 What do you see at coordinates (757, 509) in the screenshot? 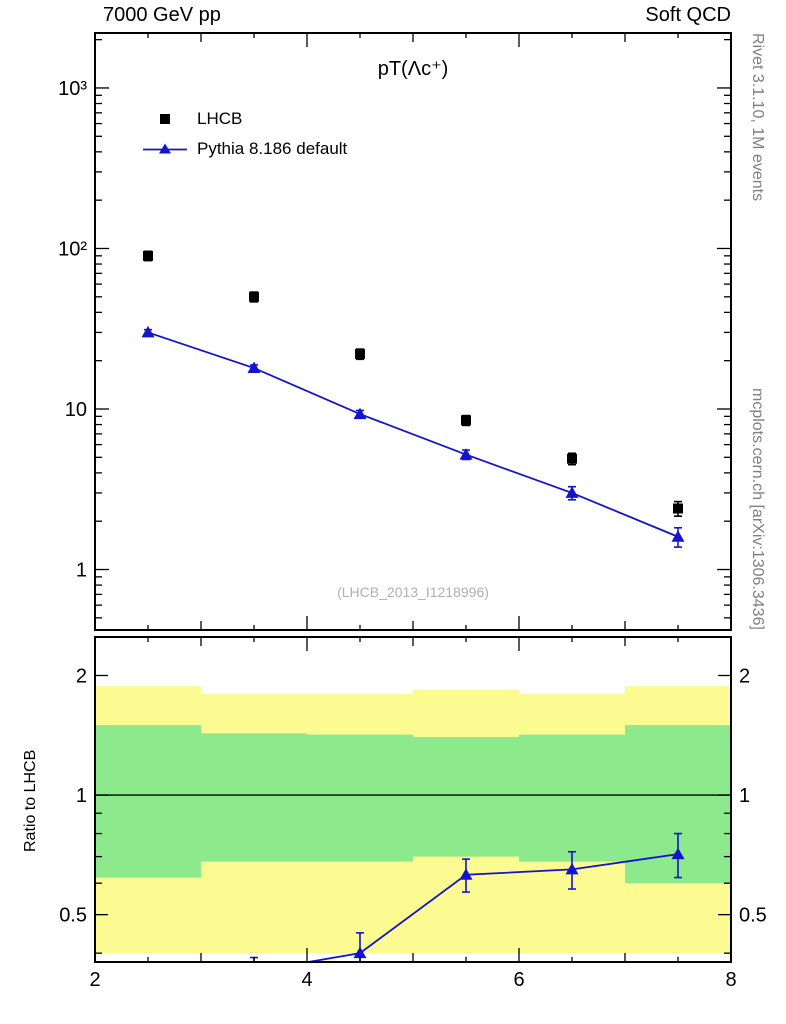
I see `mcplots-arxiv-watermark: mcplots.cern.ch [arXiv:1306.3436]` at bounding box center [757, 509].